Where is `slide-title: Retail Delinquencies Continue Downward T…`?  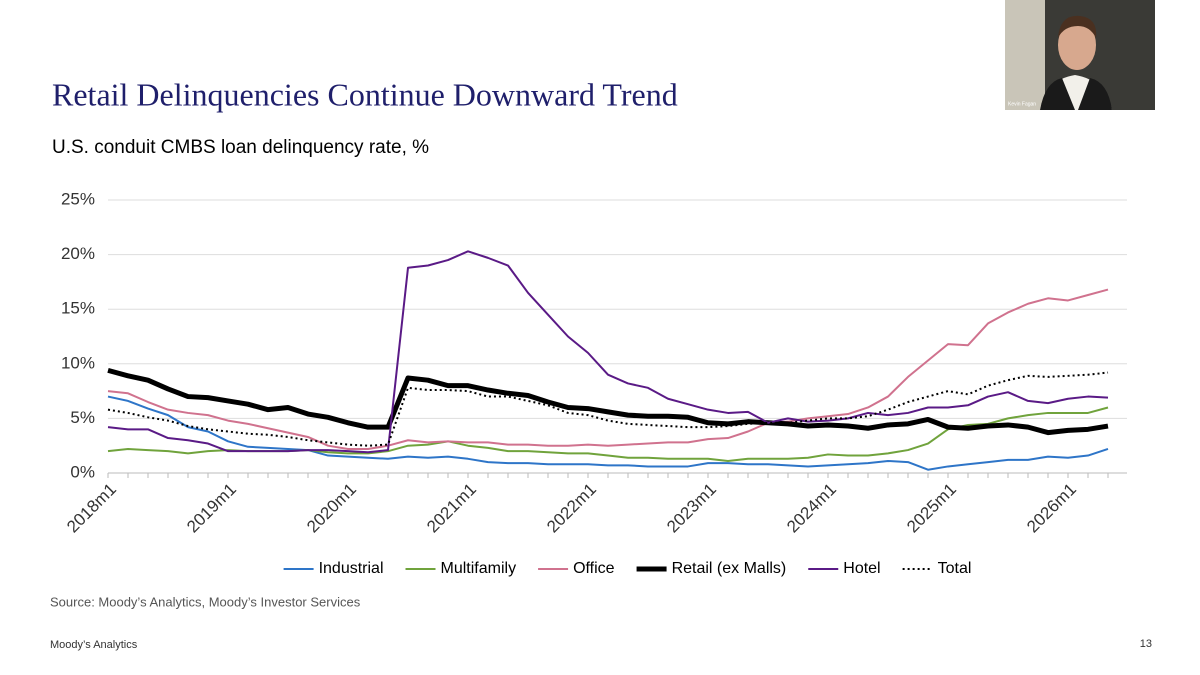
slide-title: Retail Delinquencies Continue Downward T… is located at coordinates (365, 94).